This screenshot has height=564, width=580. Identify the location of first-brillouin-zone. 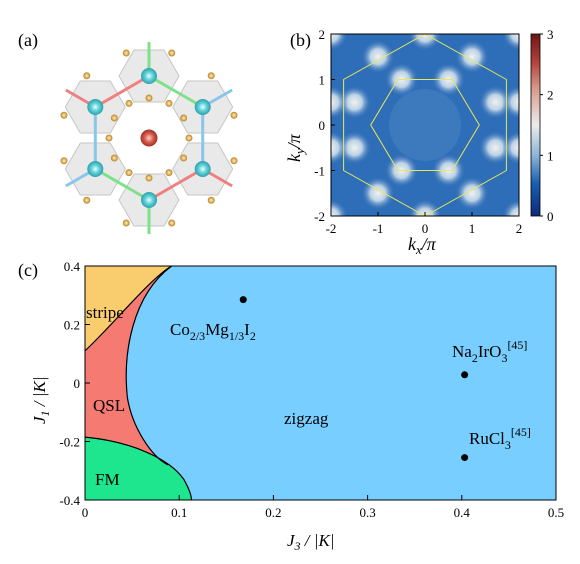
(425, 125).